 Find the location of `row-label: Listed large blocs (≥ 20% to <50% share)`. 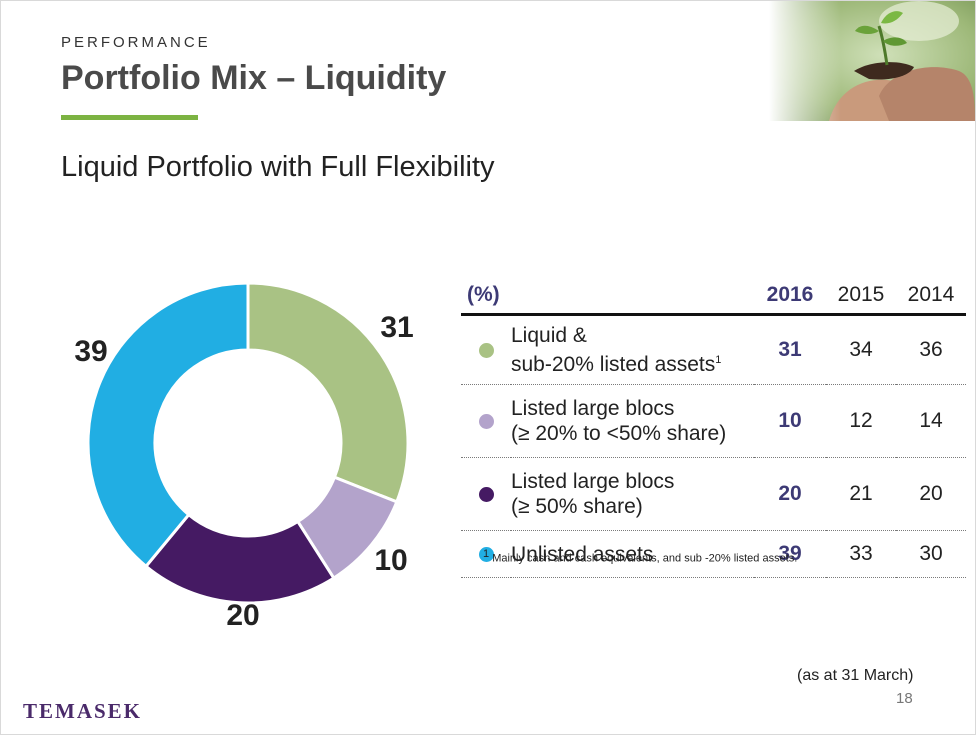

row-label: Listed large blocs (≥ 20% to <50% share) is located at coordinates (632, 421).